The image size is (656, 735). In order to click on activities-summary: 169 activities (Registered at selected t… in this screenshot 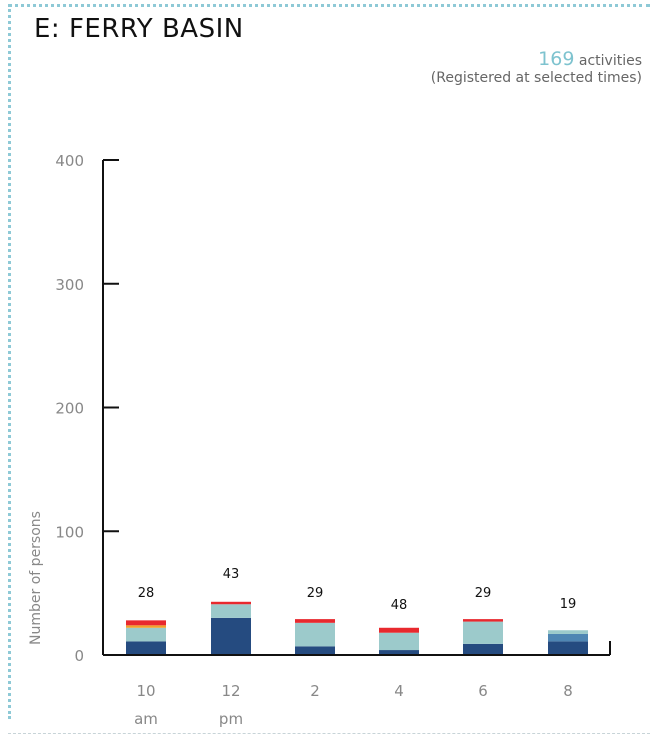, I will do `click(536, 68)`.